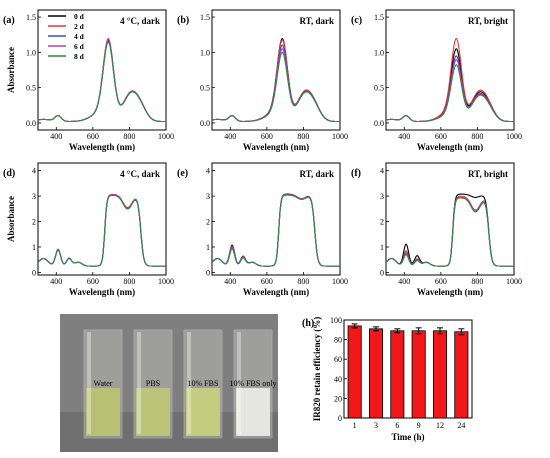 The width and height of the screenshot is (550, 458). Describe the element at coordinates (208, 196) in the screenshot. I see `y-tick-label: 3` at that location.